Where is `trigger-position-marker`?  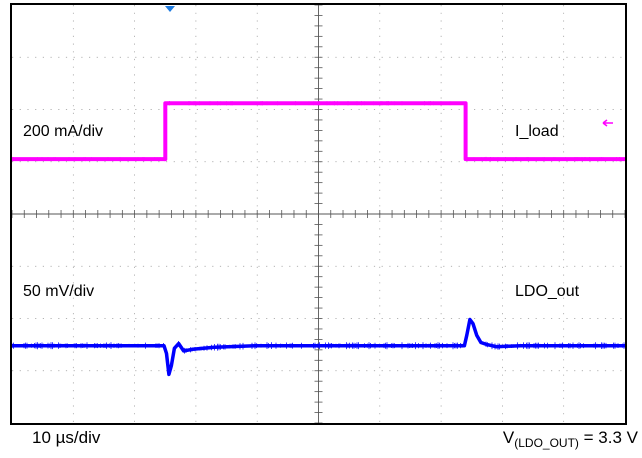 trigger-position-marker is located at coordinates (170, 9).